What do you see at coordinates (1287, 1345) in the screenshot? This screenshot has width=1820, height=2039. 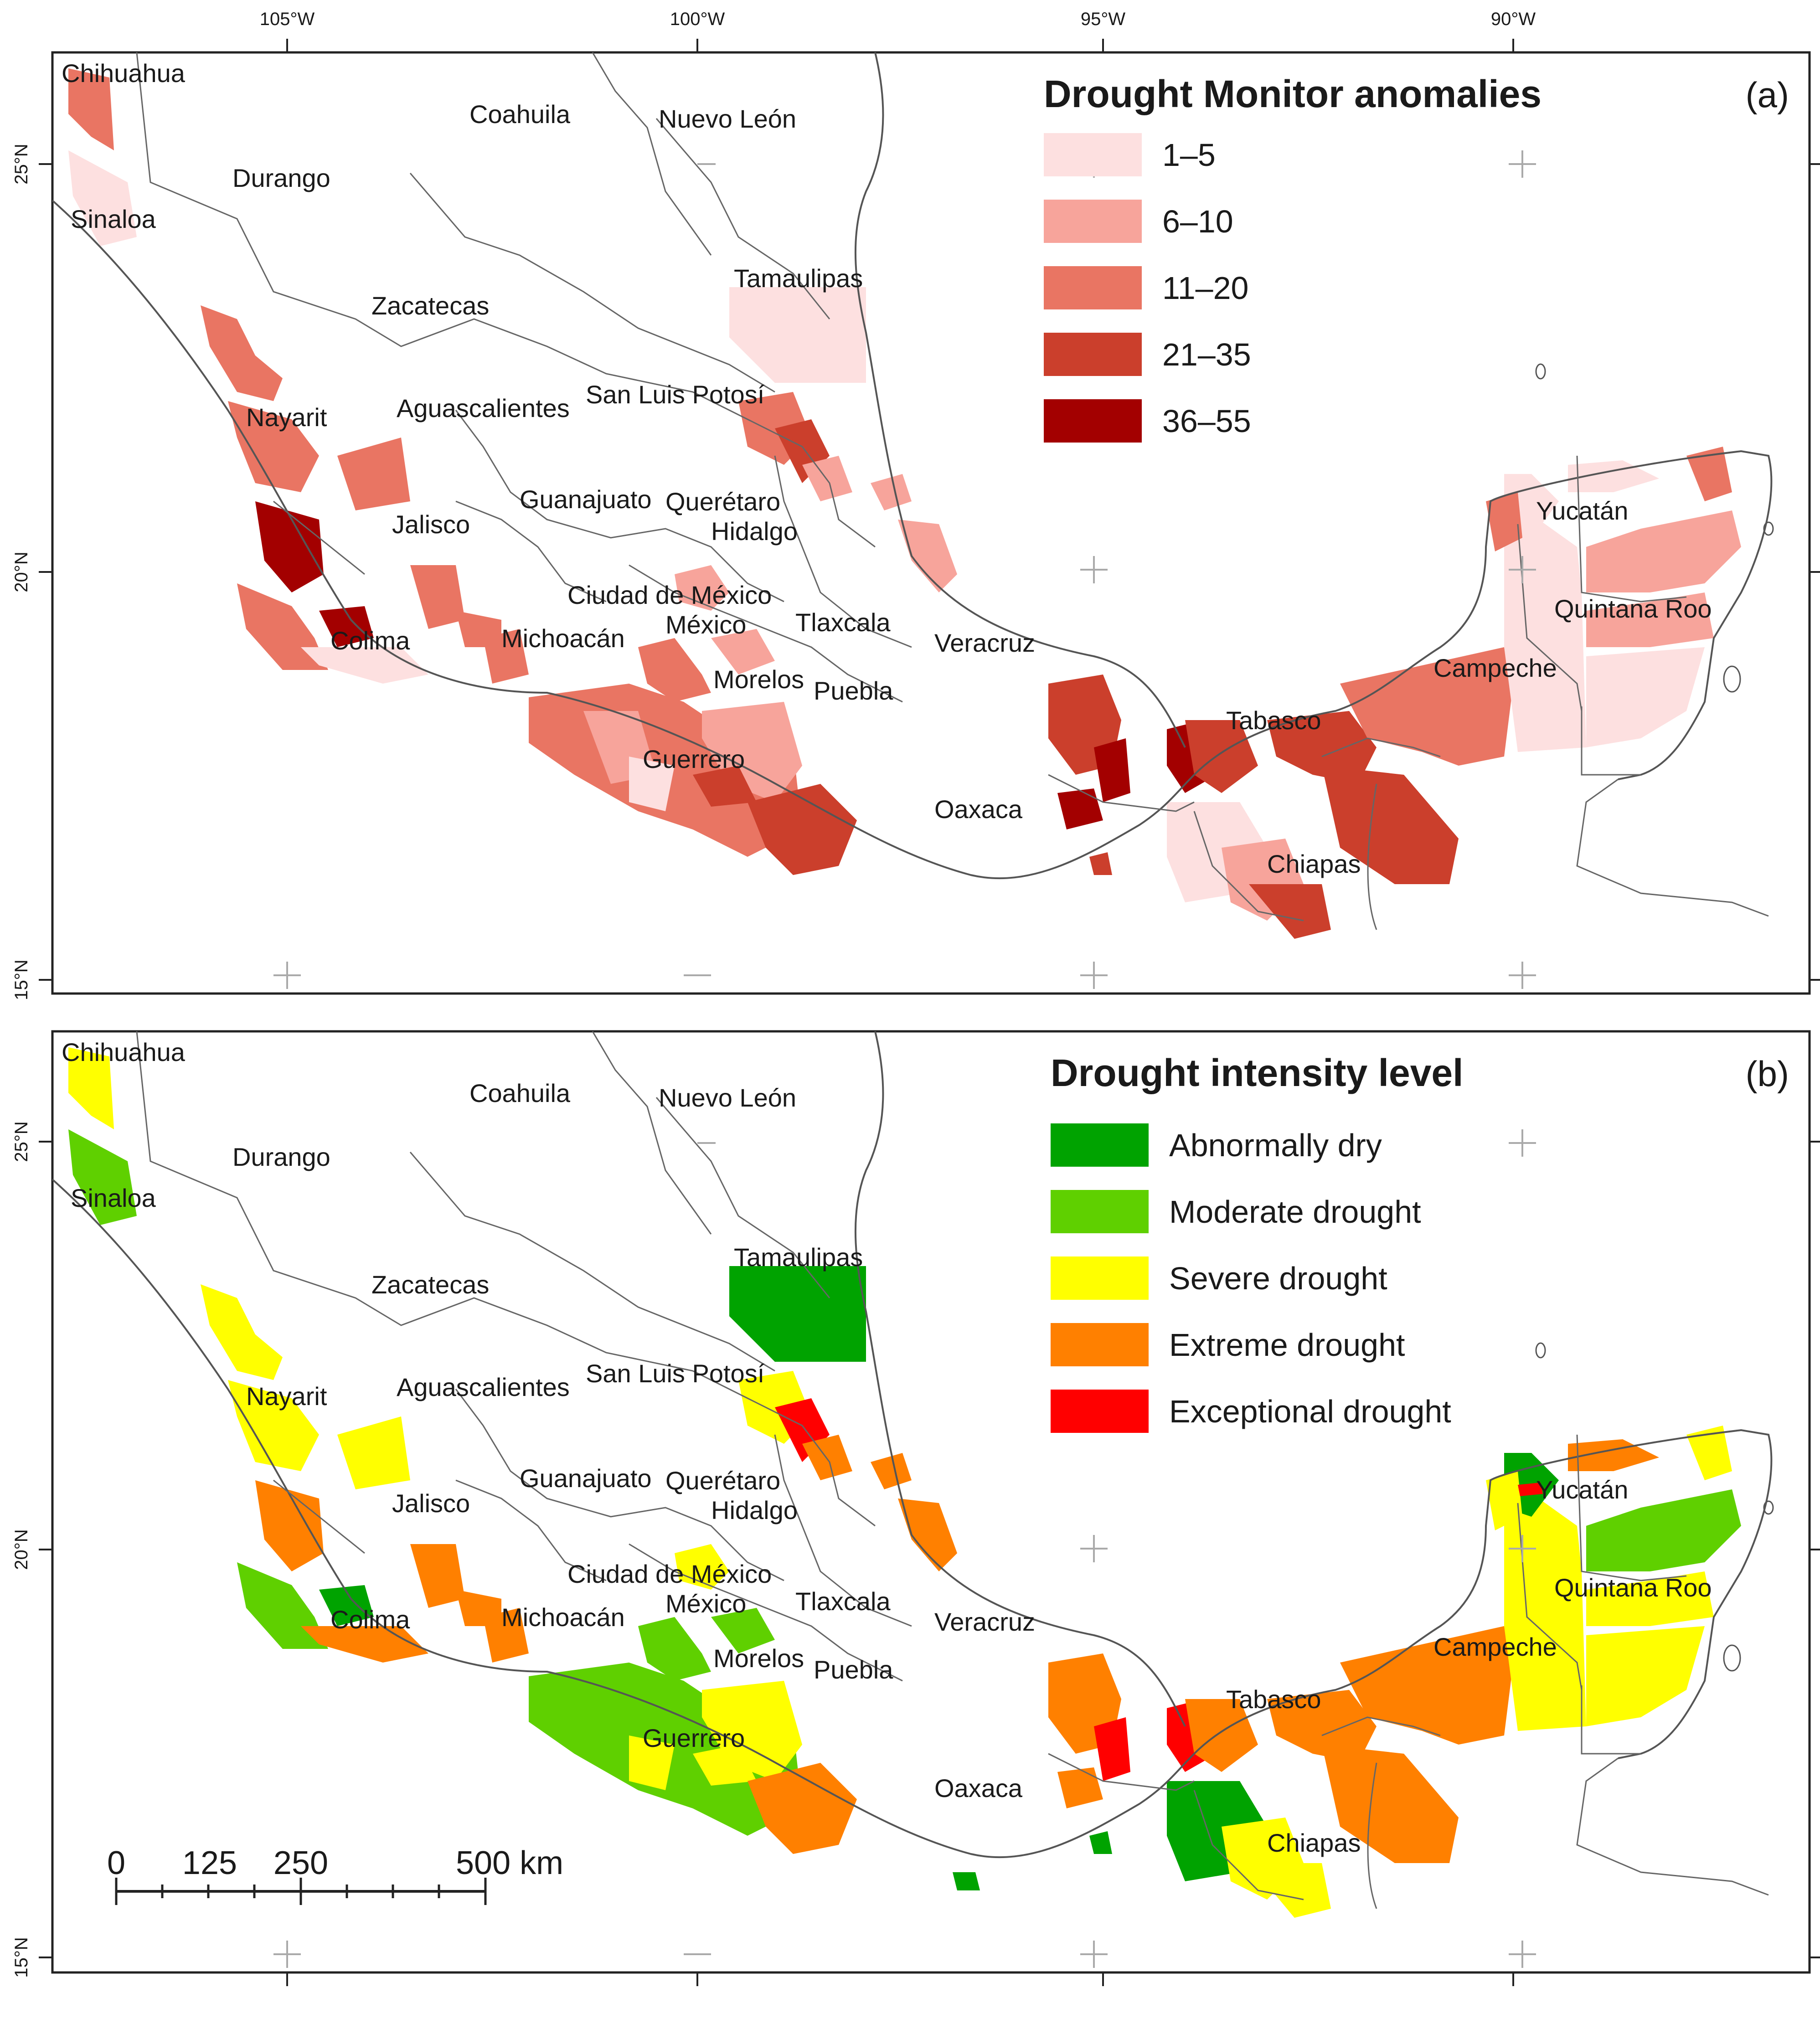 I see `legend-label: Extreme drought` at bounding box center [1287, 1345].